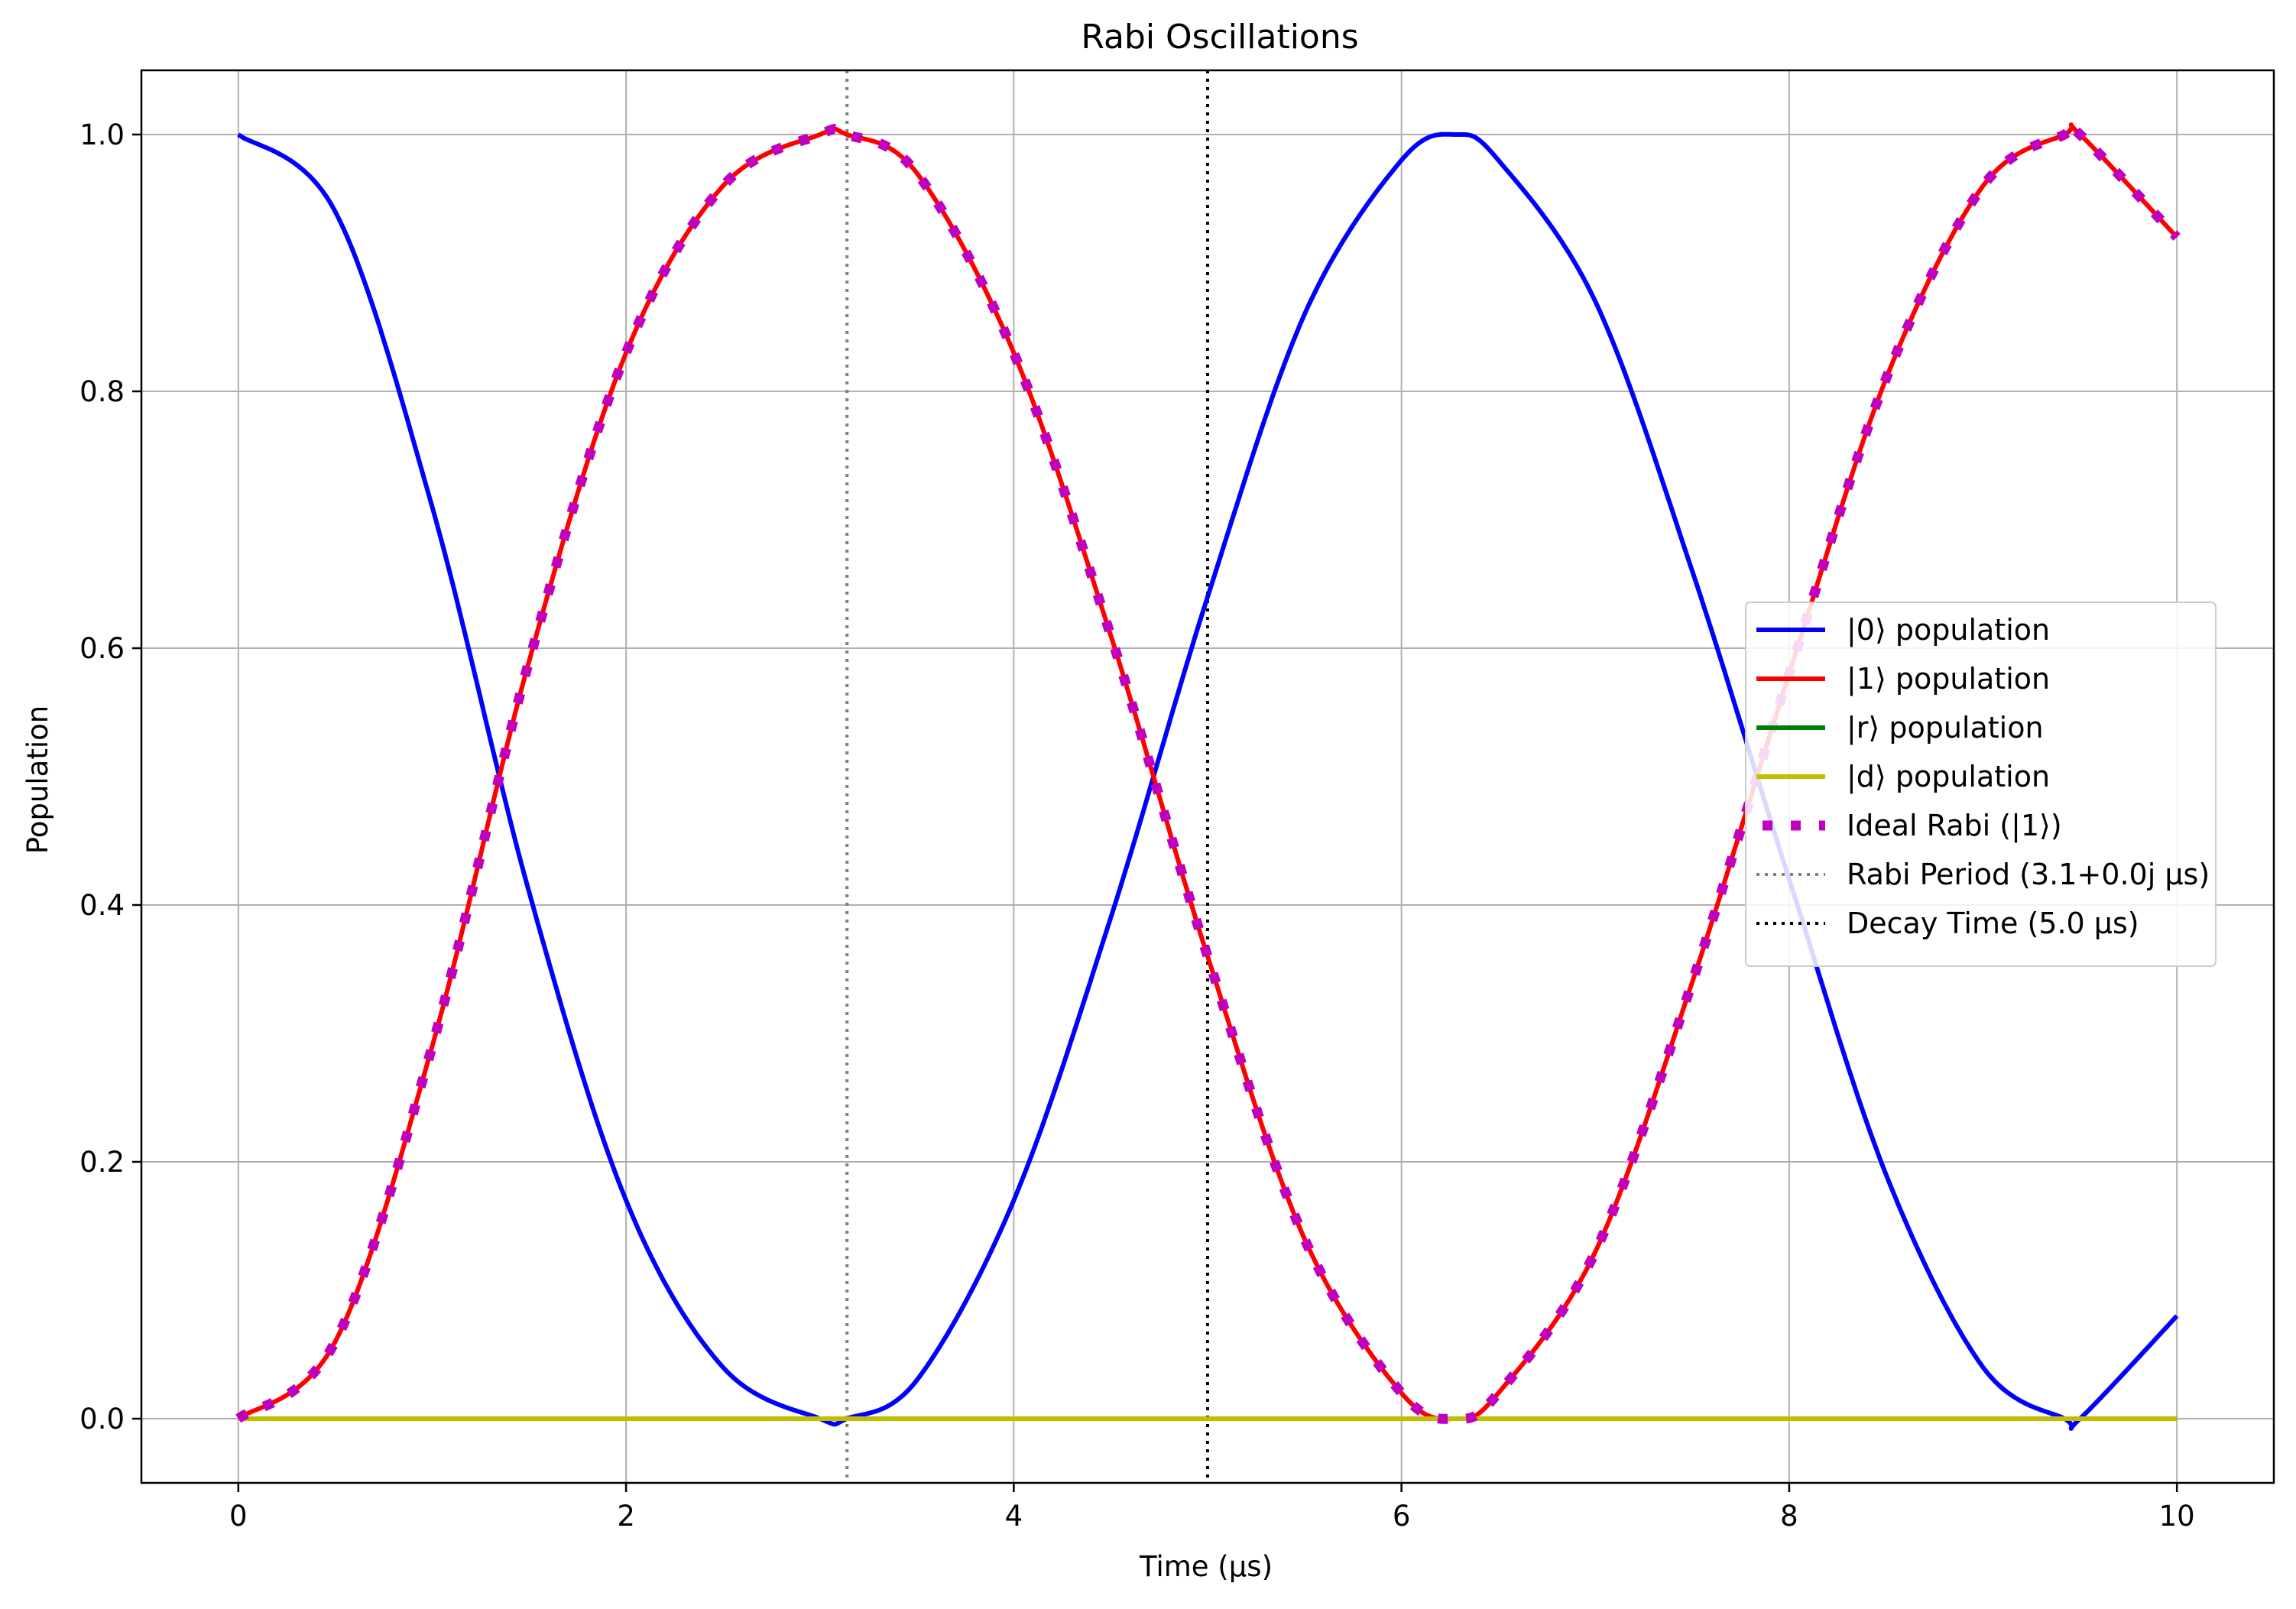 The image size is (2296, 1609). What do you see at coordinates (1789, 1516) in the screenshot?
I see `x-tick-label: 8` at bounding box center [1789, 1516].